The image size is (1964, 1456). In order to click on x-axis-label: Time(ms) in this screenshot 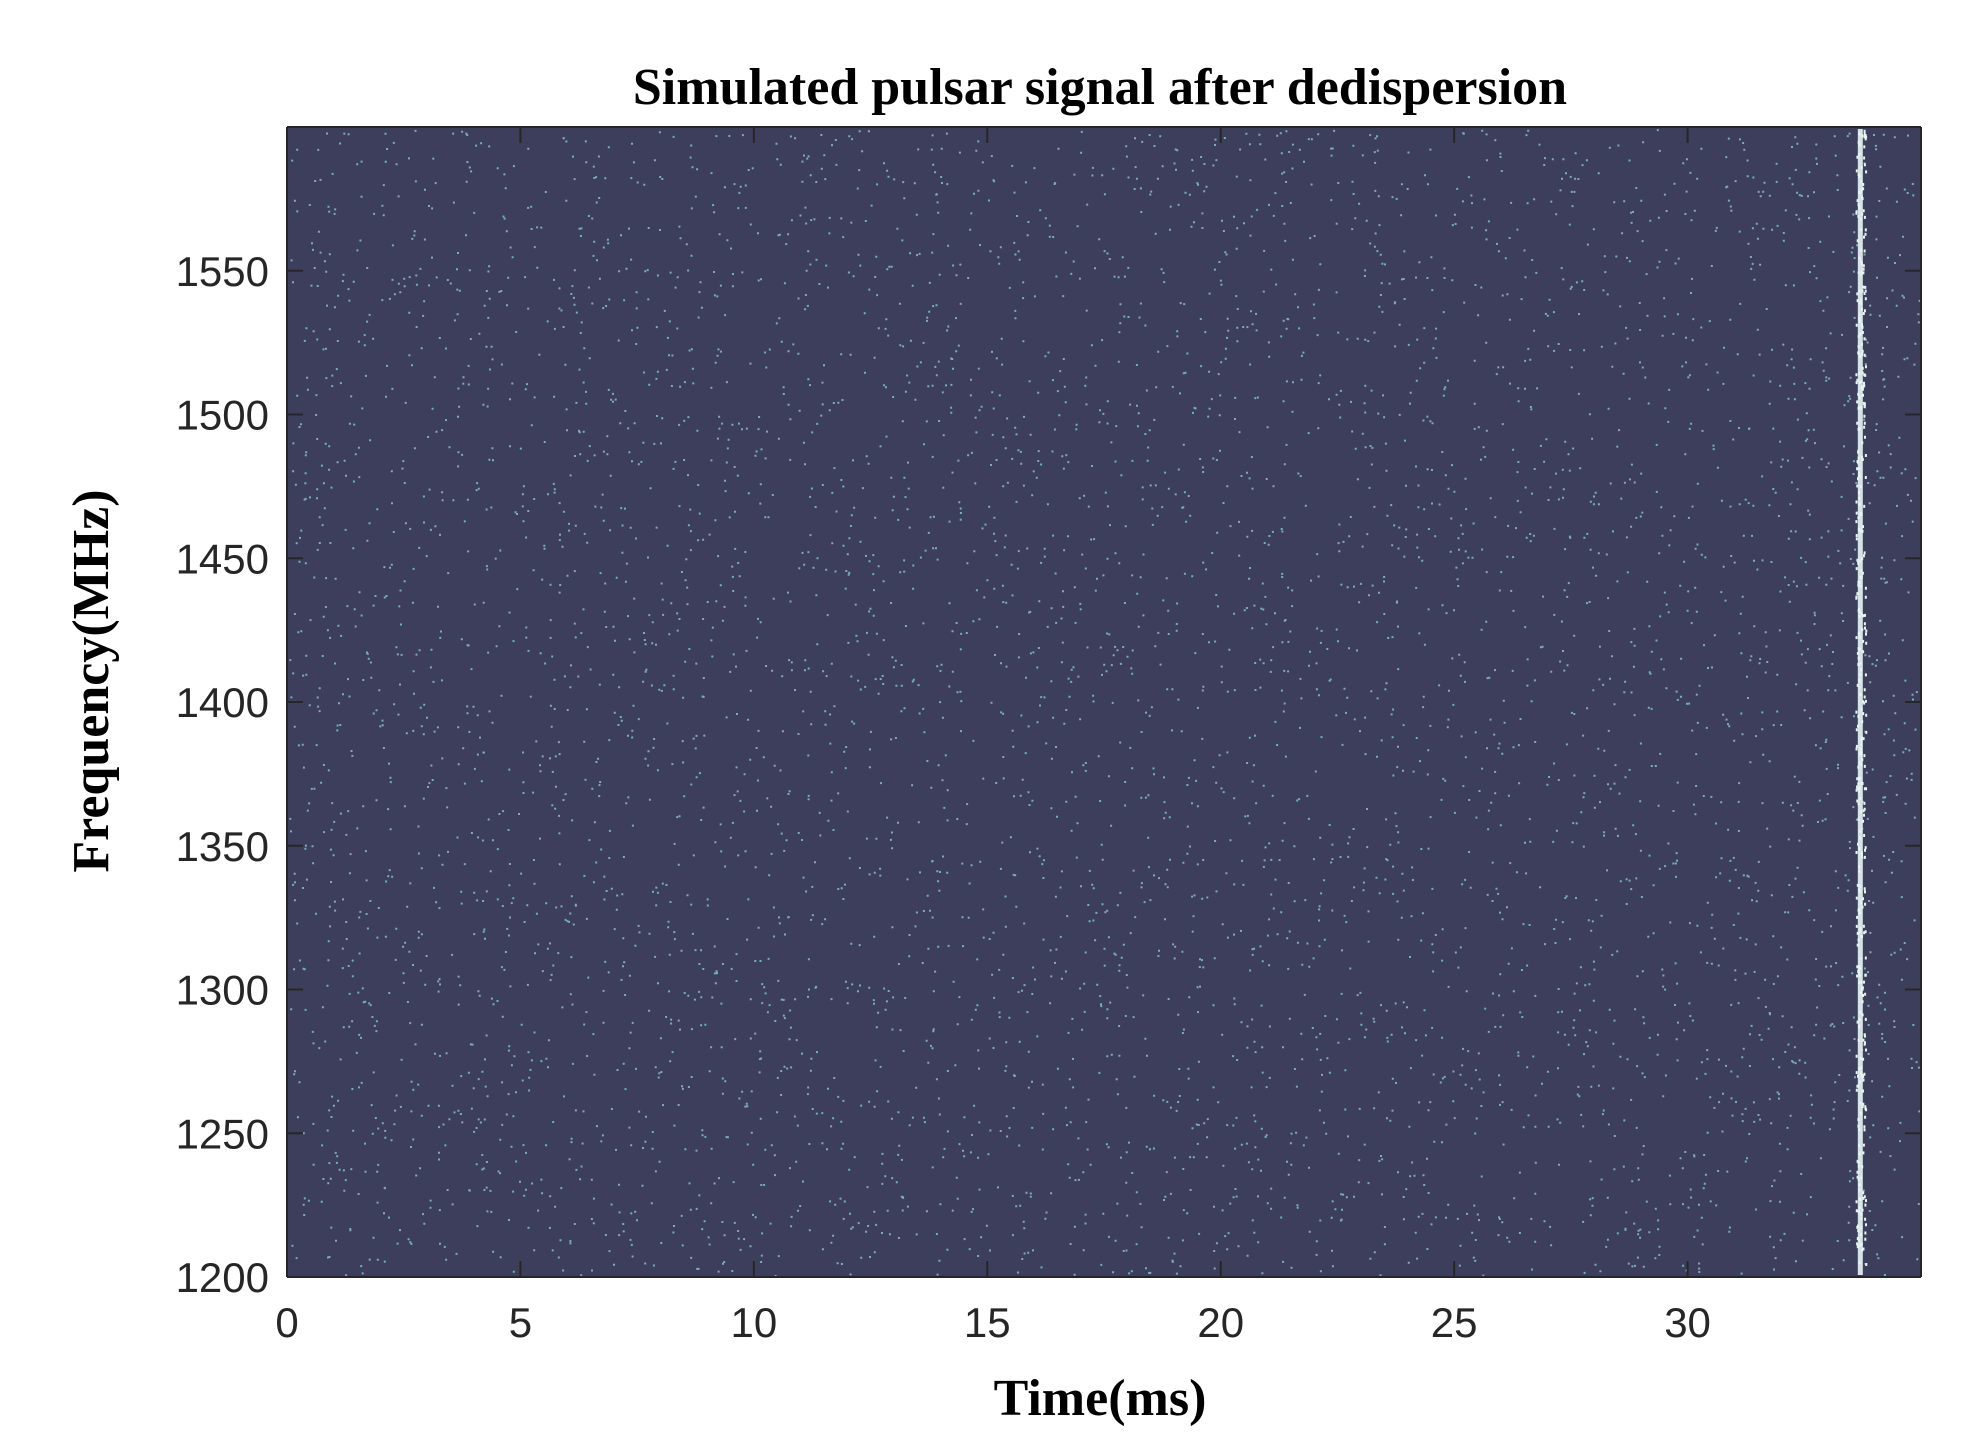, I will do `click(1100, 1398)`.